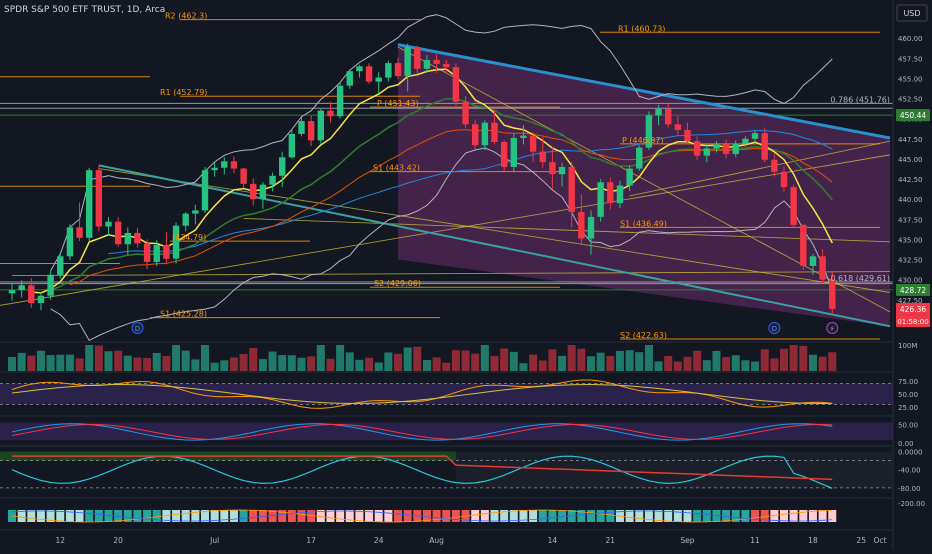 Image resolution: width=932 pixels, height=554 pixels. Describe the element at coordinates (214, 540) in the screenshot. I see `x-axis-label: Jul` at that location.